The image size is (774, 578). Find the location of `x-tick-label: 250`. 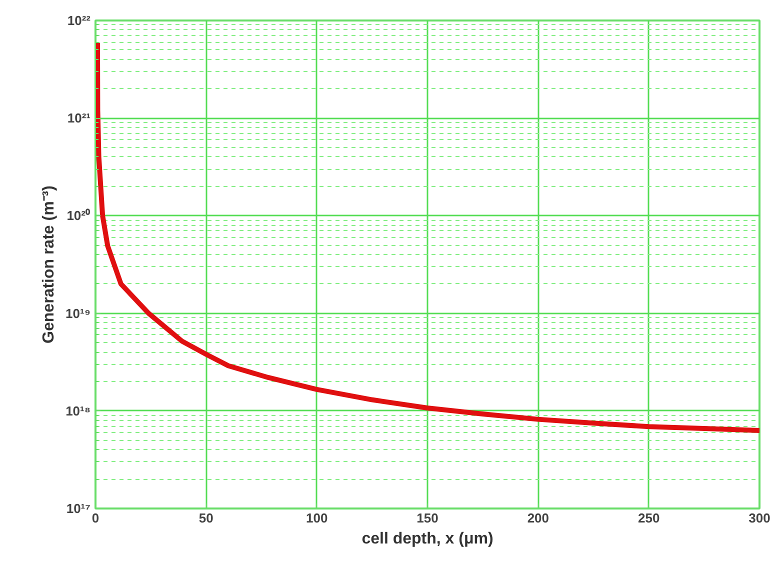

x-tick-label: 250 is located at coordinates (649, 518).